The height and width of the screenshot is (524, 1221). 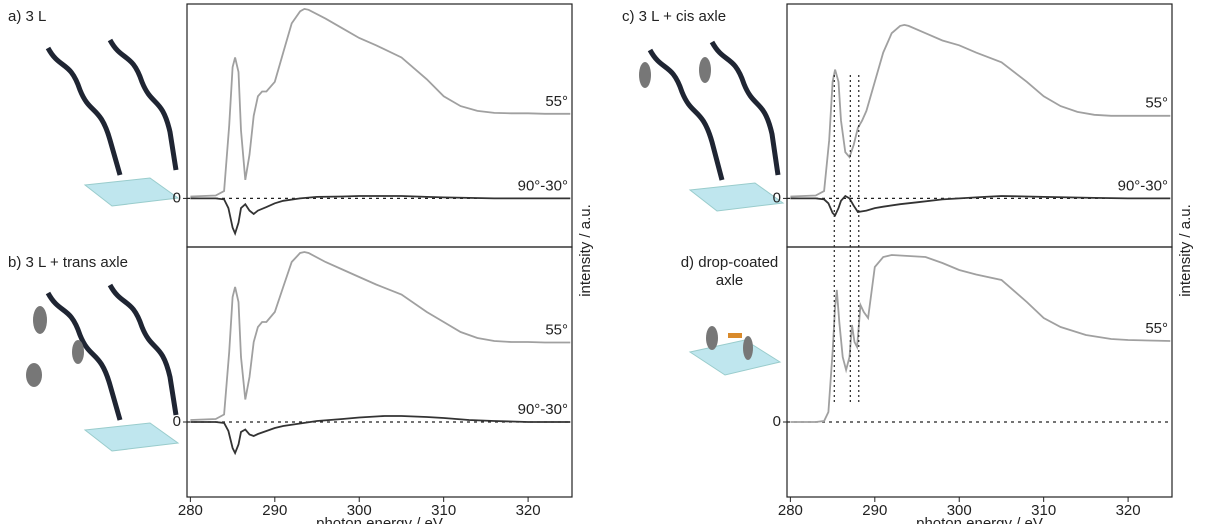 What do you see at coordinates (68, 262) in the screenshot?
I see `panel-title: b) 3 L + trans axle` at bounding box center [68, 262].